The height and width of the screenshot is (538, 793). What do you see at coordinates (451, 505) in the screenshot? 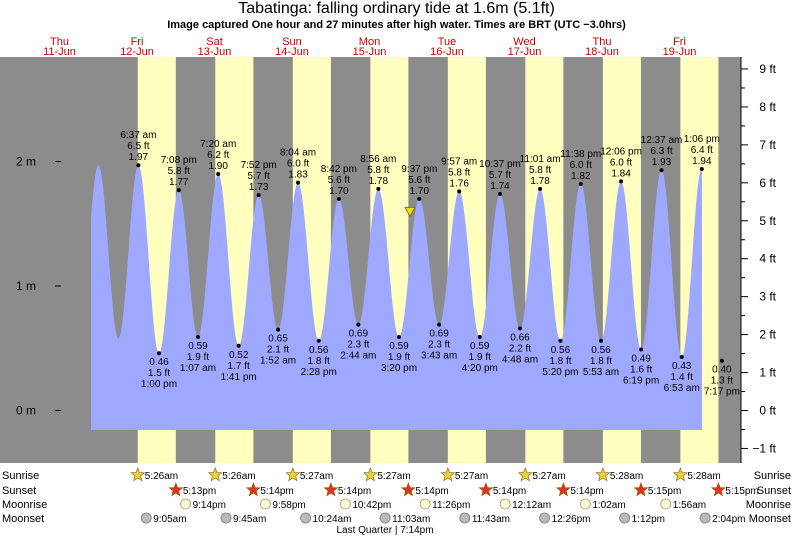
I see `moonrise-time: 11:26pm` at bounding box center [451, 505].